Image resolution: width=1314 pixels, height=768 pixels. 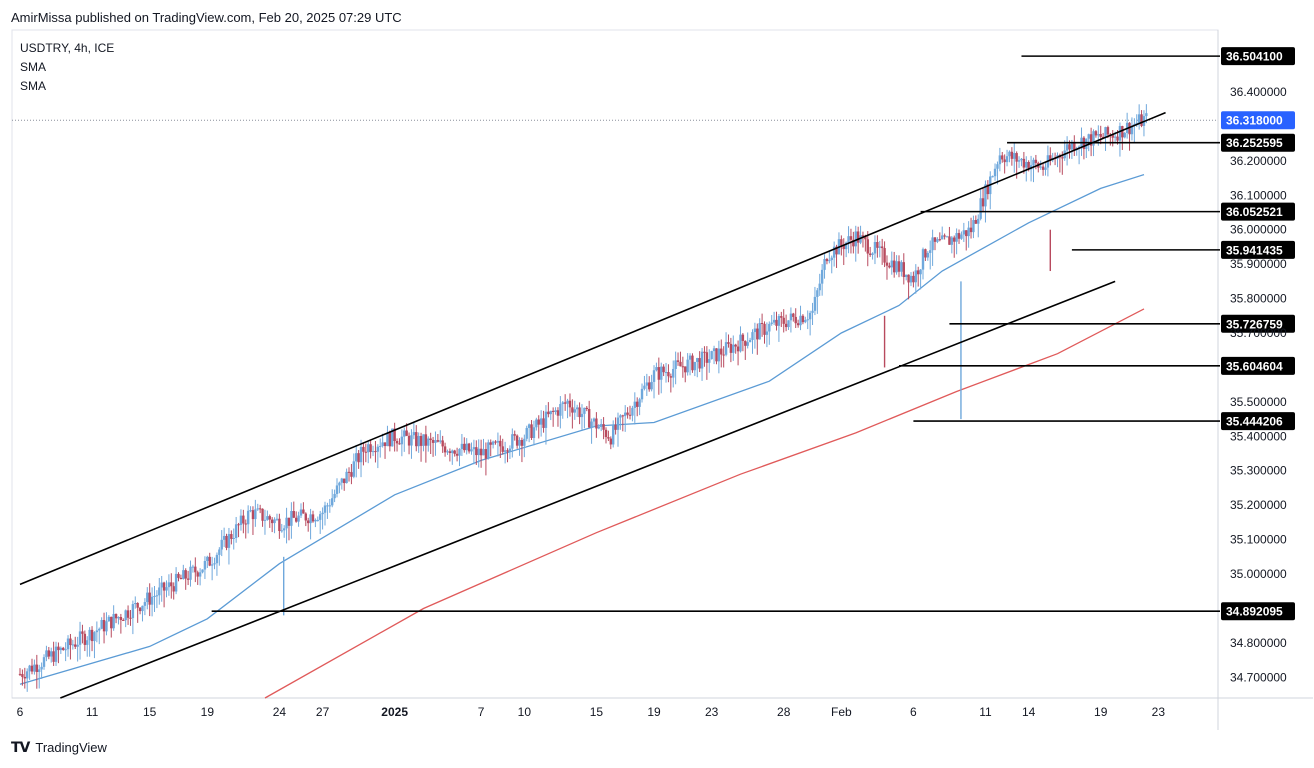 What do you see at coordinates (1258, 92) in the screenshot?
I see `y-tick-label: 36.400000` at bounding box center [1258, 92].